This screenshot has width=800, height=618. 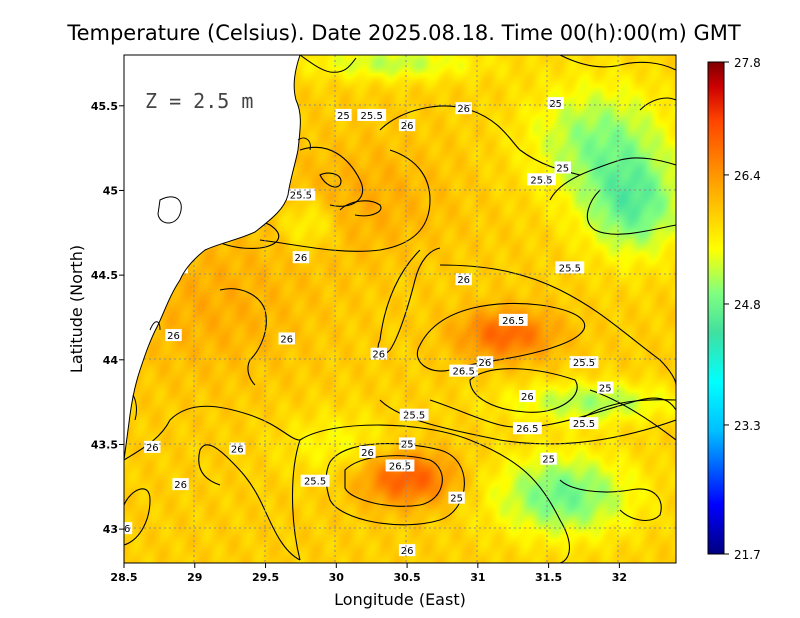 I want to click on x-tick-label: 30.5, so click(x=407, y=577).